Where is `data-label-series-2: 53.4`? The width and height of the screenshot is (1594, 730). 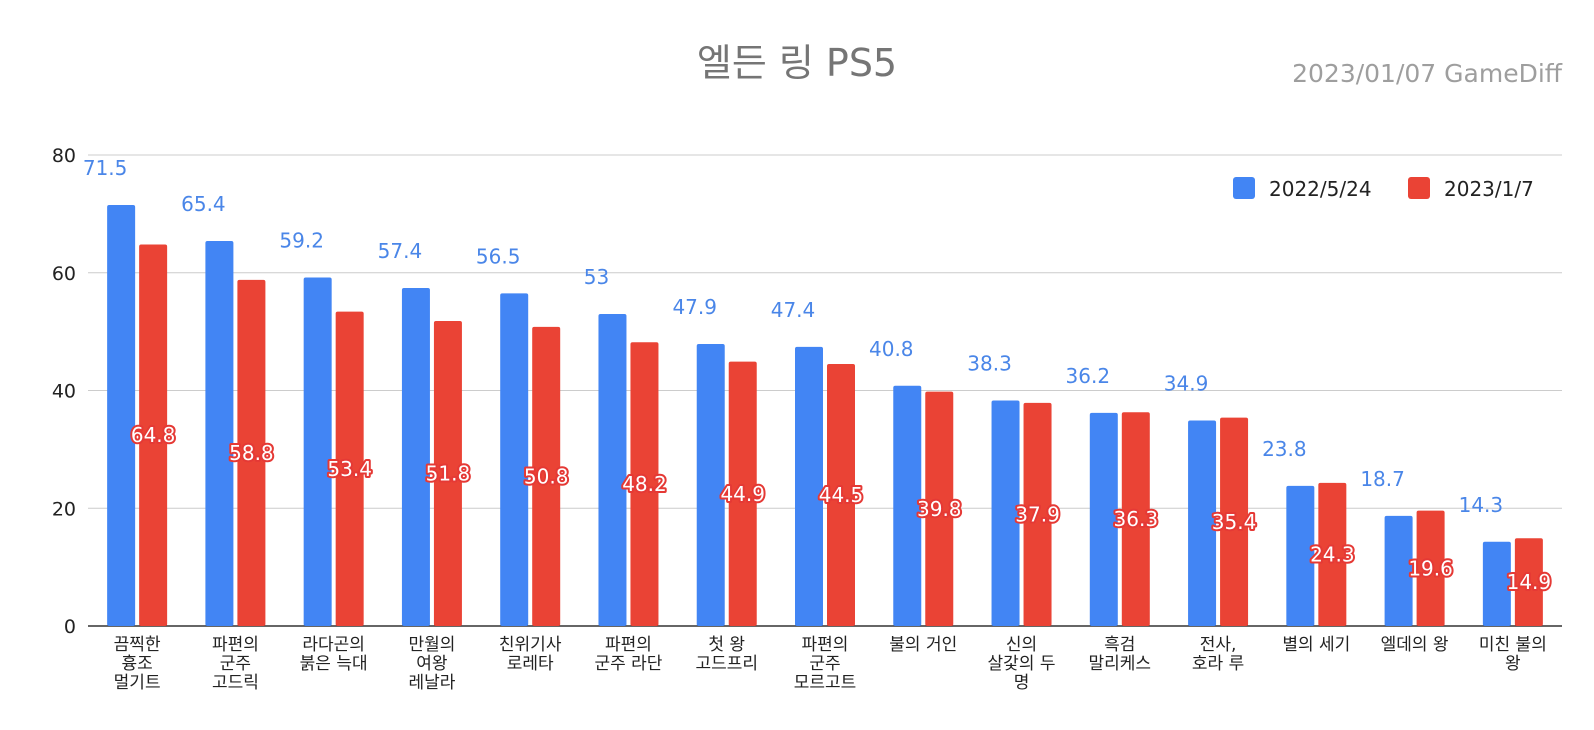
data-label-series-2: 53.4 is located at coordinates (349, 469).